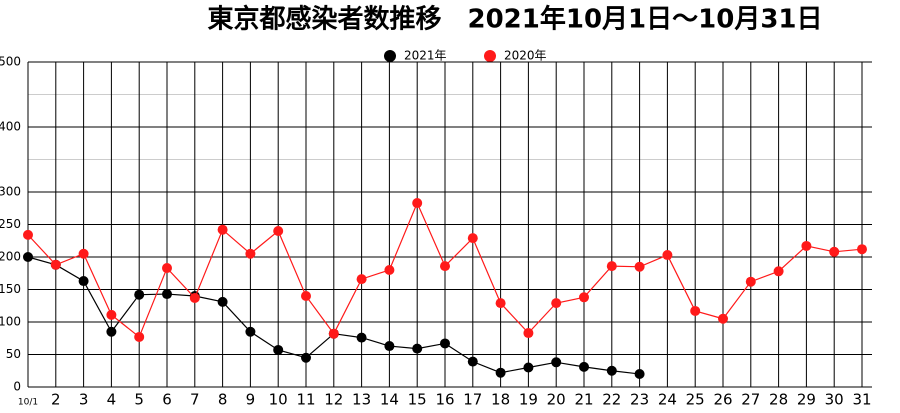  What do you see at coordinates (167, 400) in the screenshot?
I see `x-tick-label: 6` at bounding box center [167, 400].